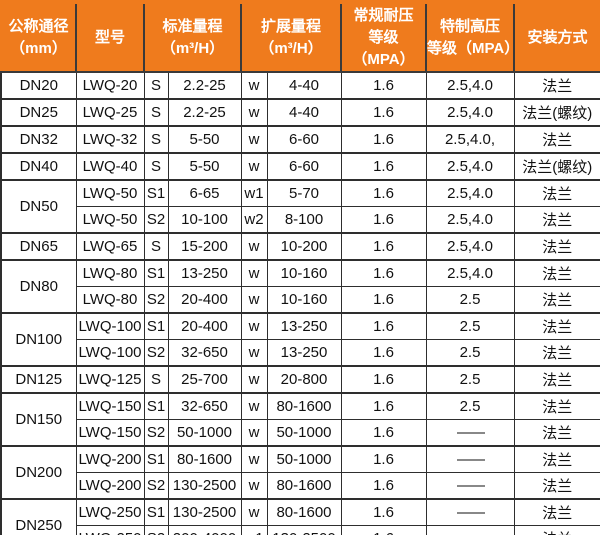 This screenshot has height=535, width=600. I want to click on col-header-standard-range: 标准量程 （m³/H）, so click(192, 37).